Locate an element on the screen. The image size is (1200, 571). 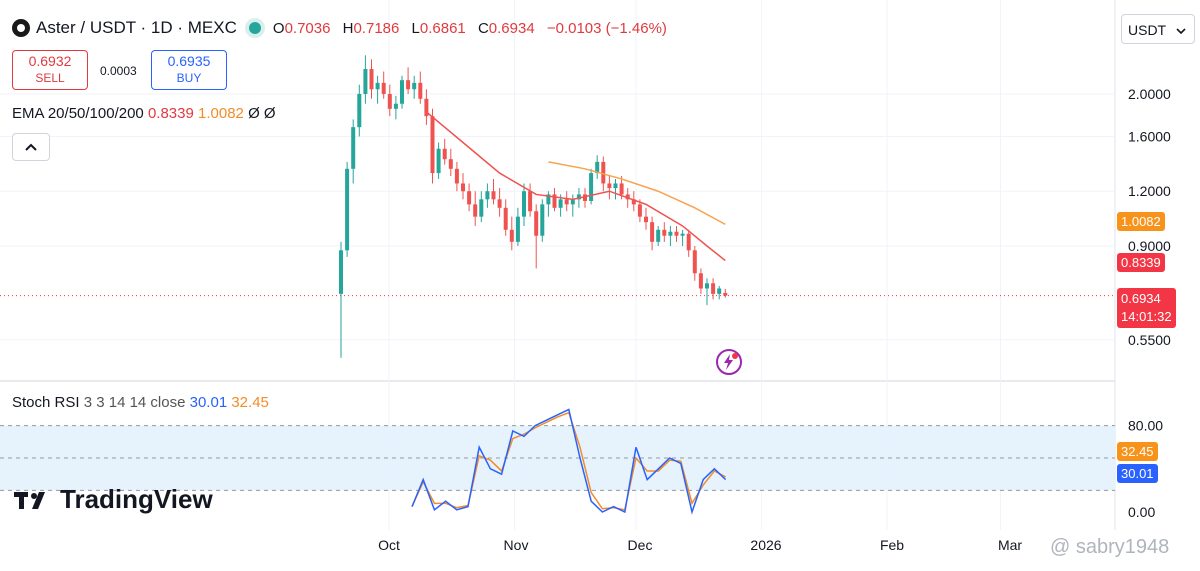
stoch-k-line is located at coordinates (569, 461).